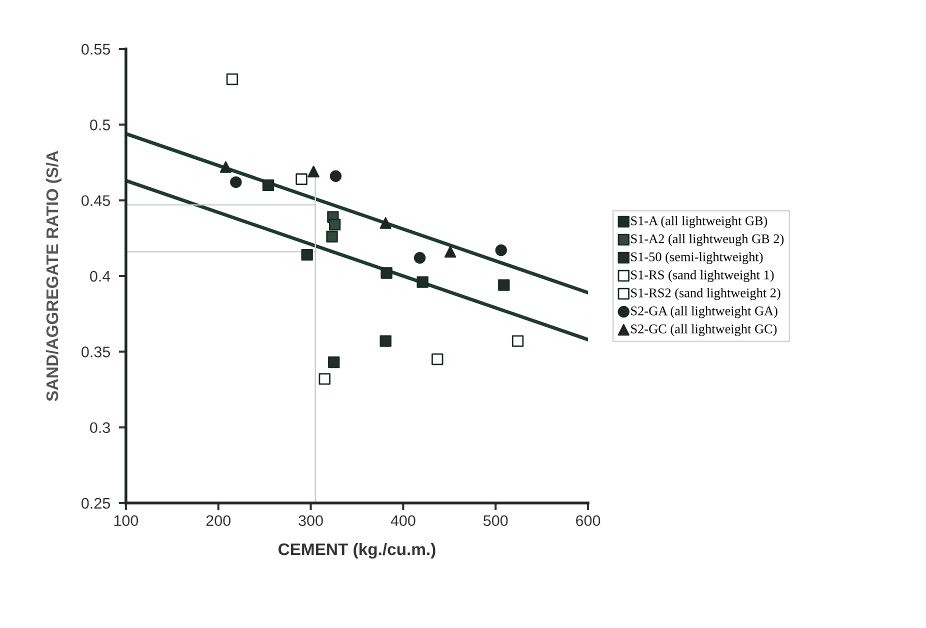  What do you see at coordinates (310, 520) in the screenshot?
I see `x-tick-label: 300` at bounding box center [310, 520].